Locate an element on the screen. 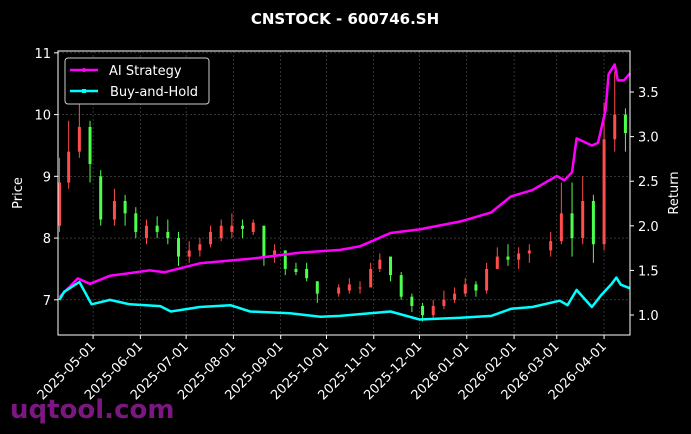 This screenshot has height=434, width=691. y-tick-label-left: 8 is located at coordinates (47, 239).